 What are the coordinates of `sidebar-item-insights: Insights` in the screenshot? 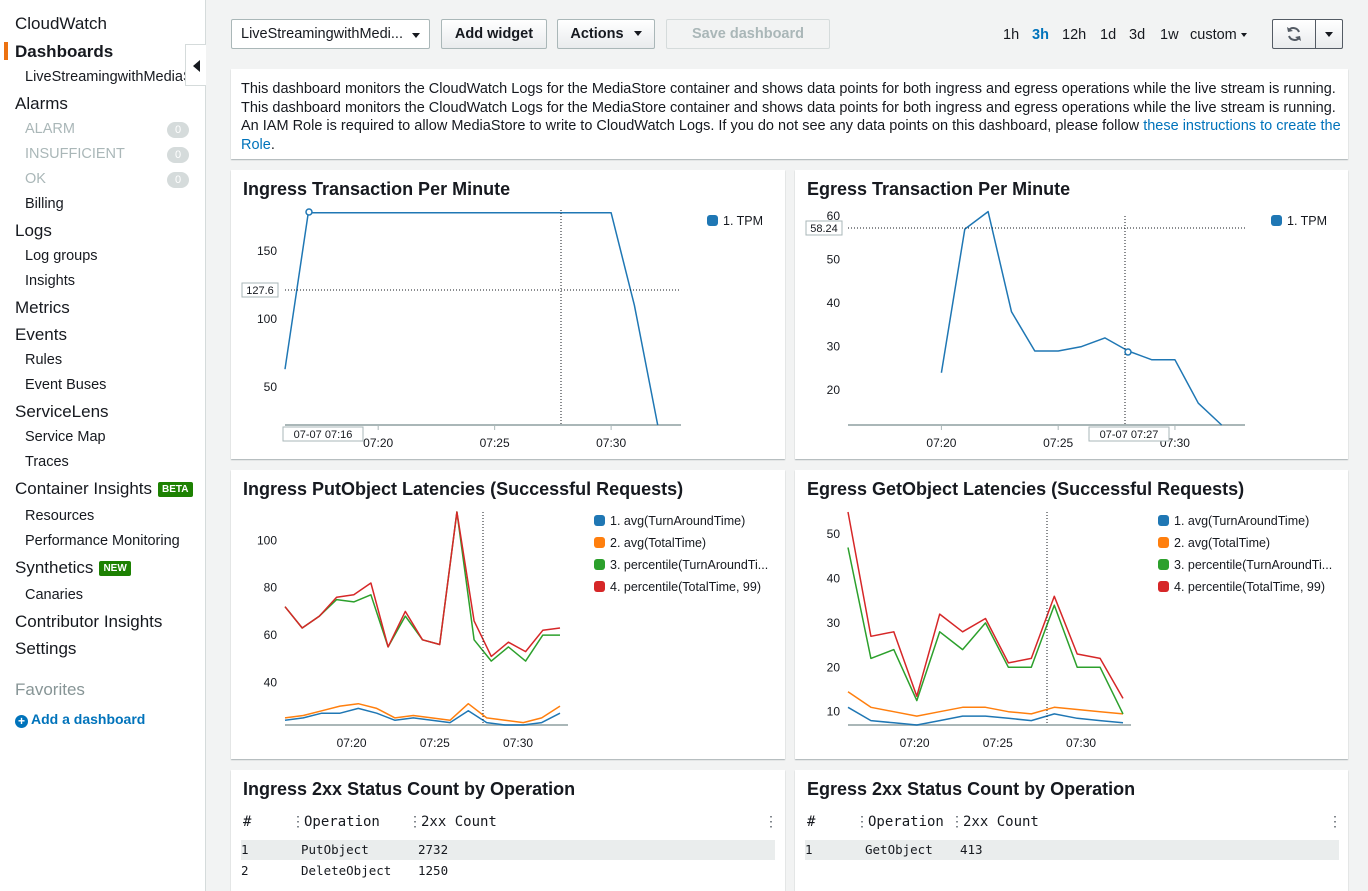 It's located at (50, 281).